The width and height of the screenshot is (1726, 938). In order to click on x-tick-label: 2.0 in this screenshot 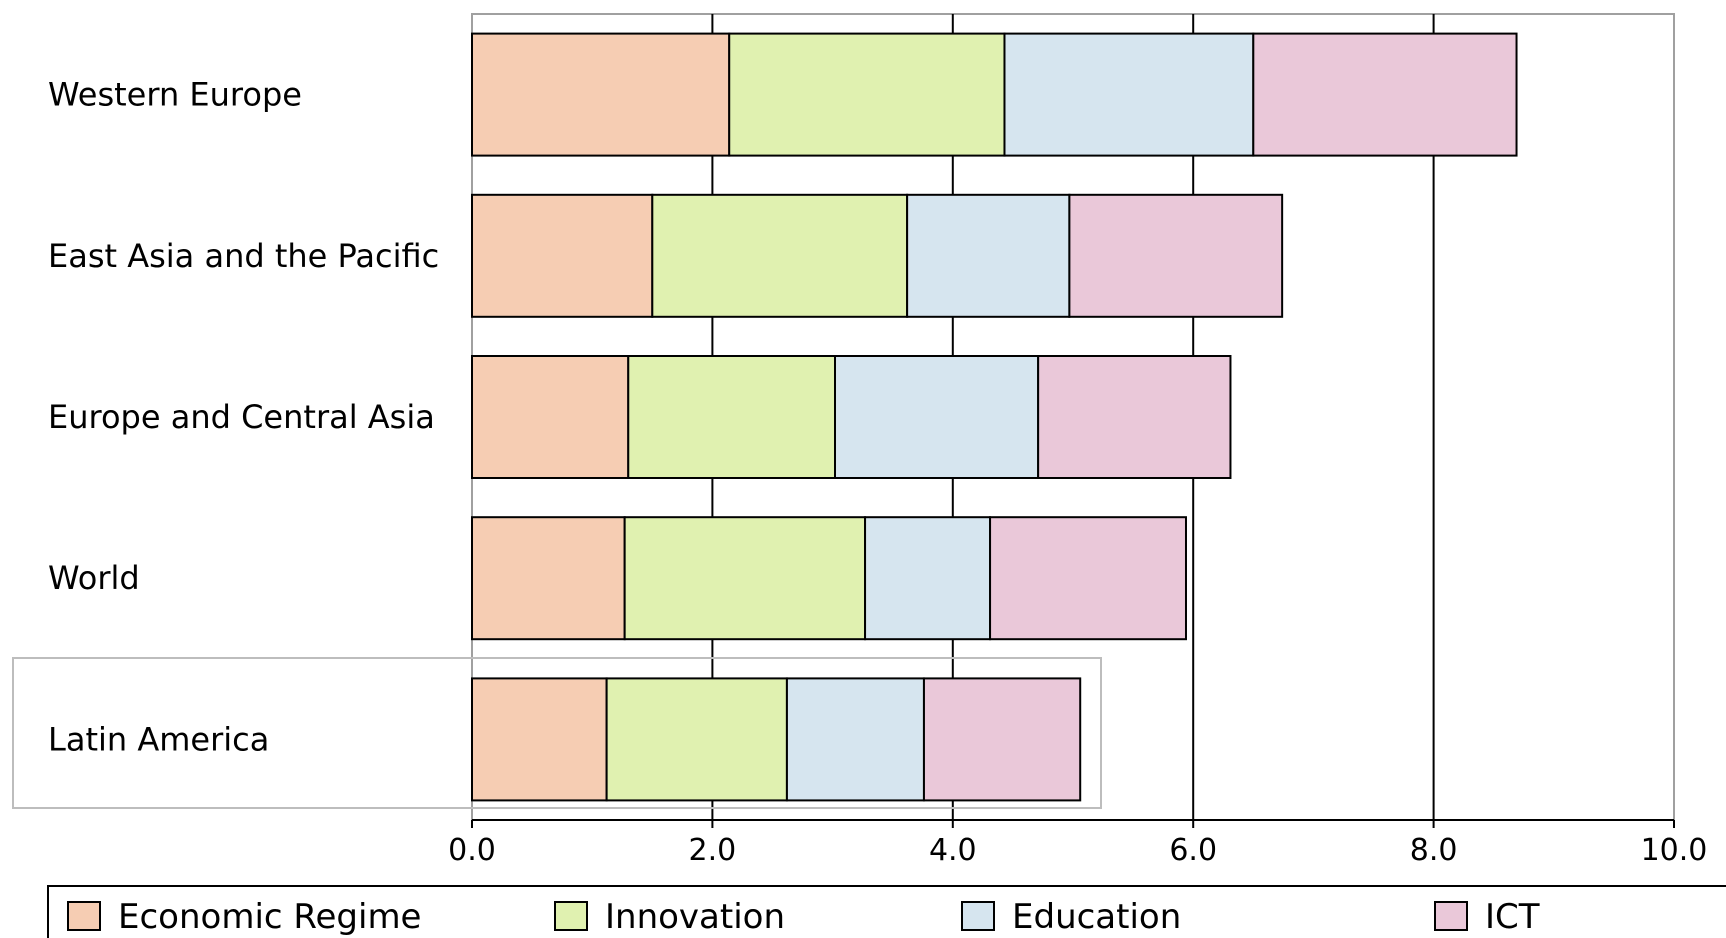, I will do `click(713, 850)`.